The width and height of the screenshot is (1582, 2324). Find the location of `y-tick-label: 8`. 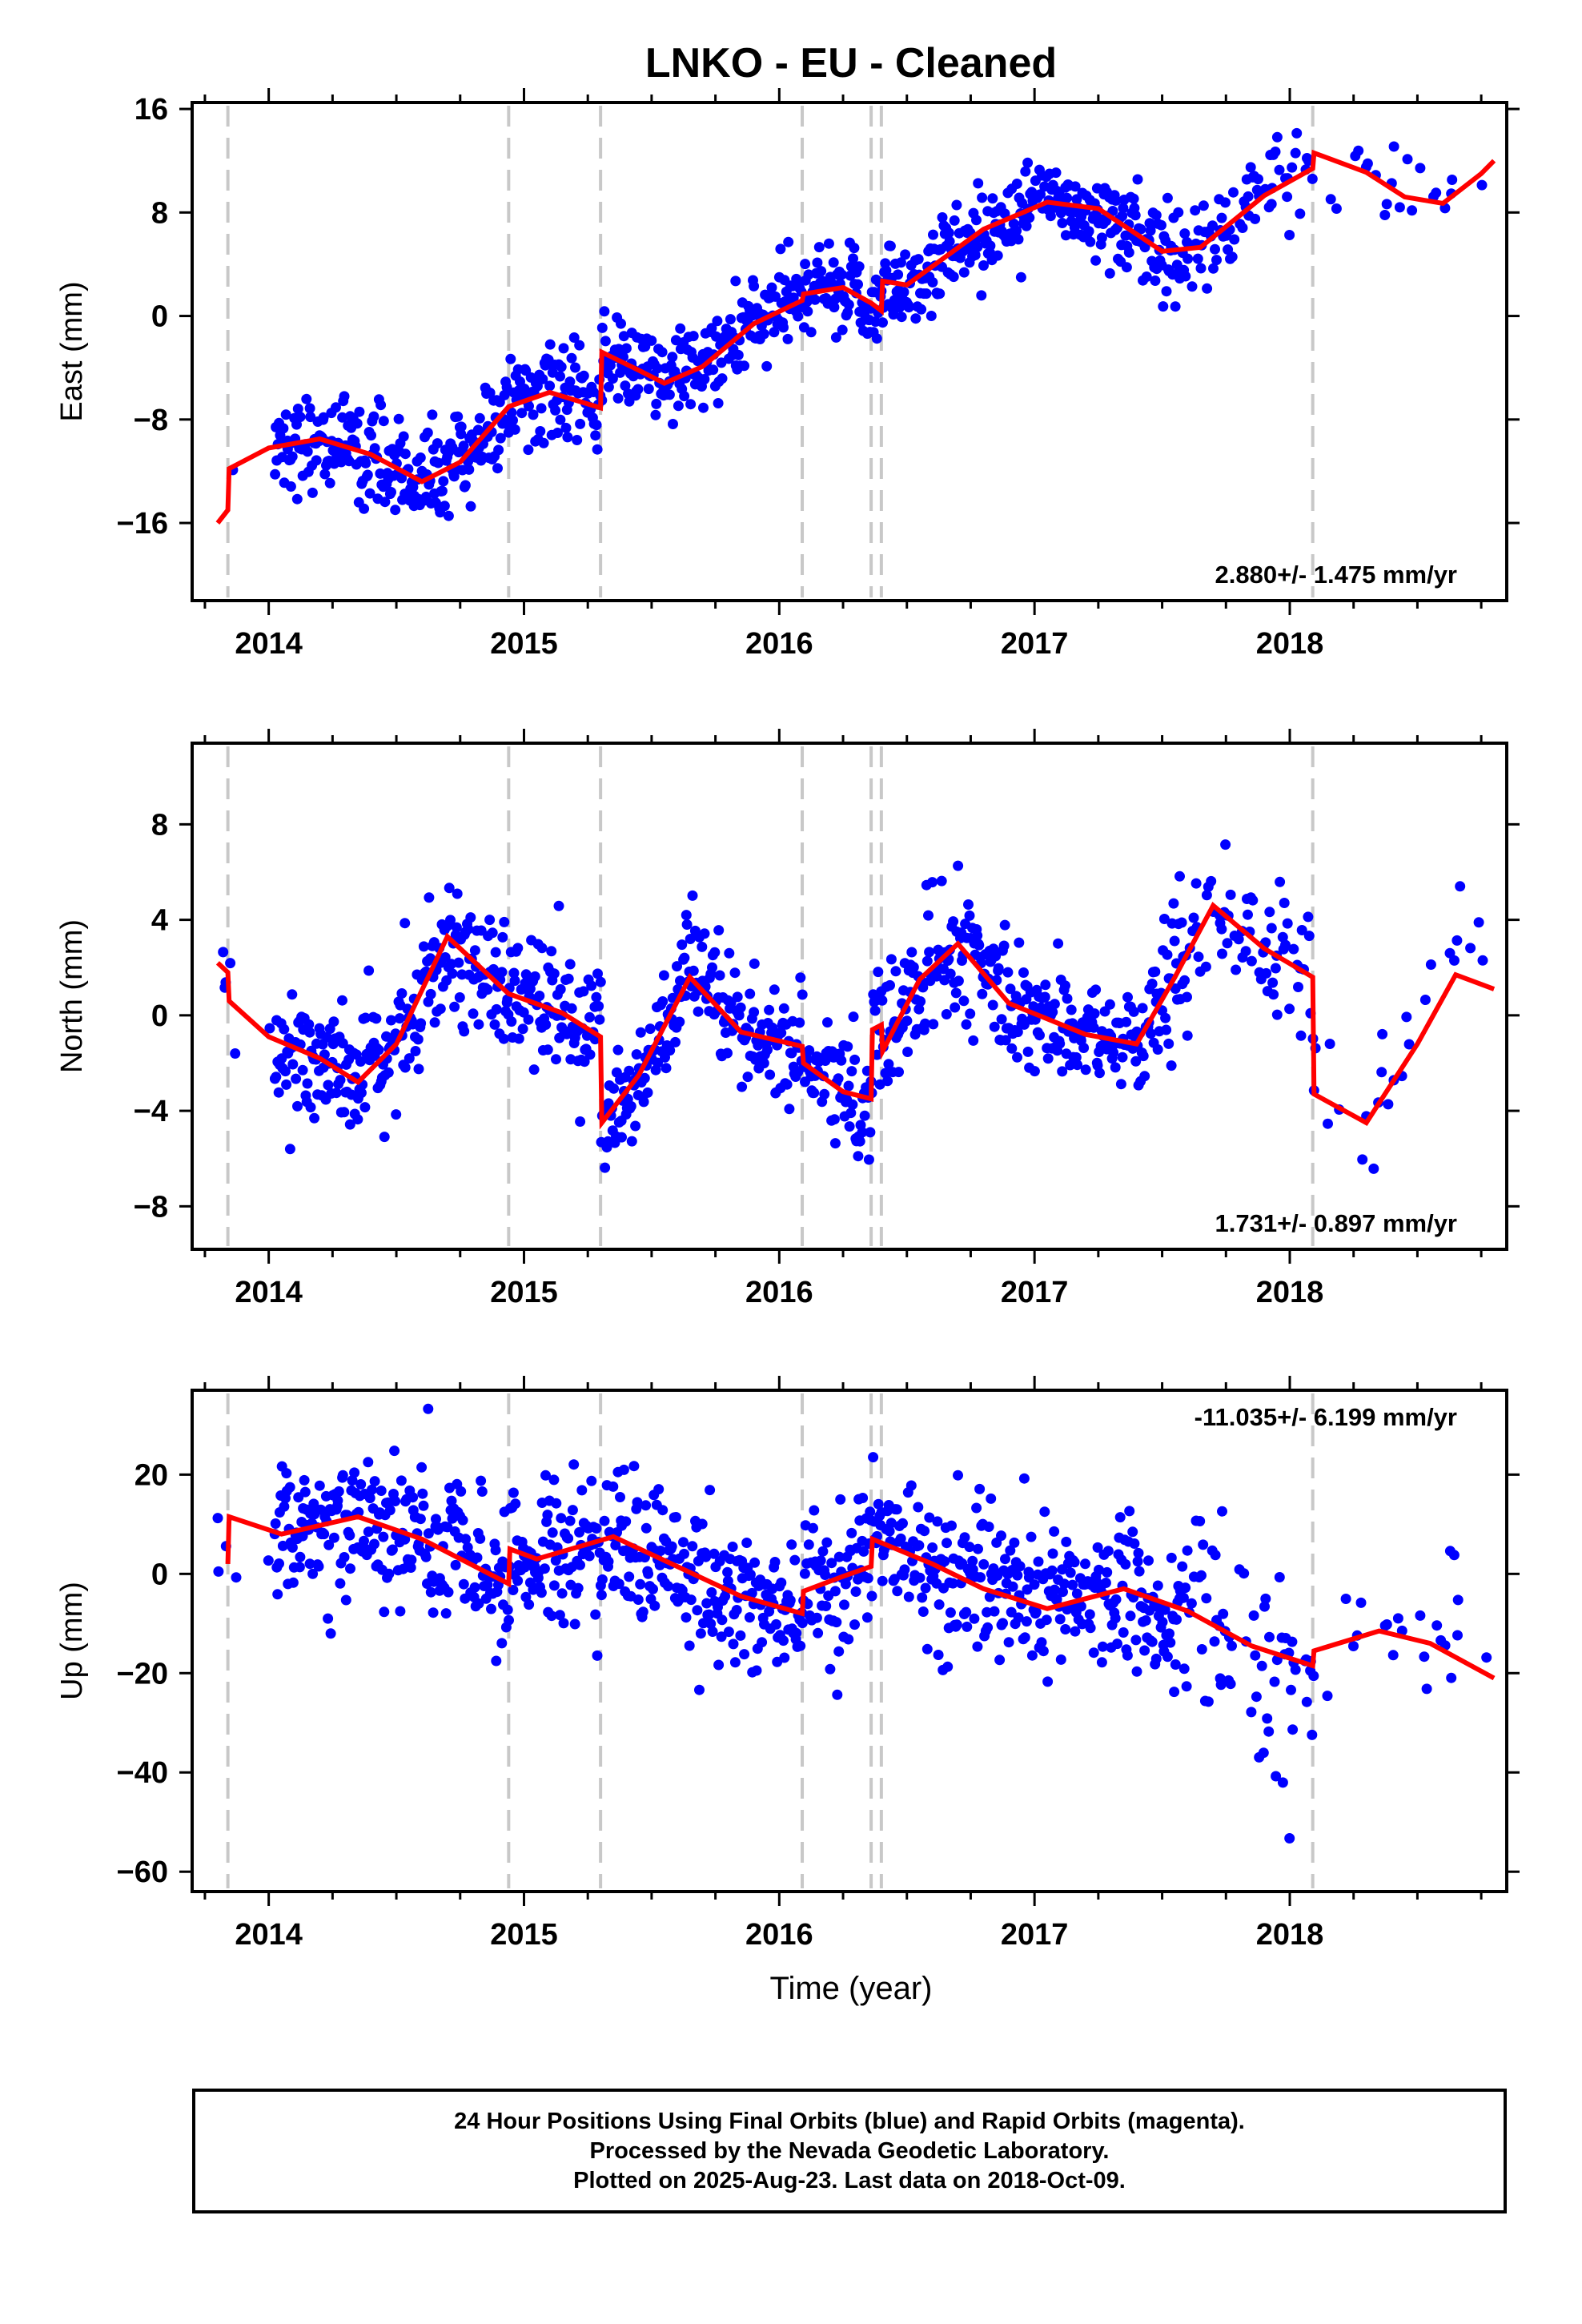

y-tick-label: 8 is located at coordinates (159, 213).